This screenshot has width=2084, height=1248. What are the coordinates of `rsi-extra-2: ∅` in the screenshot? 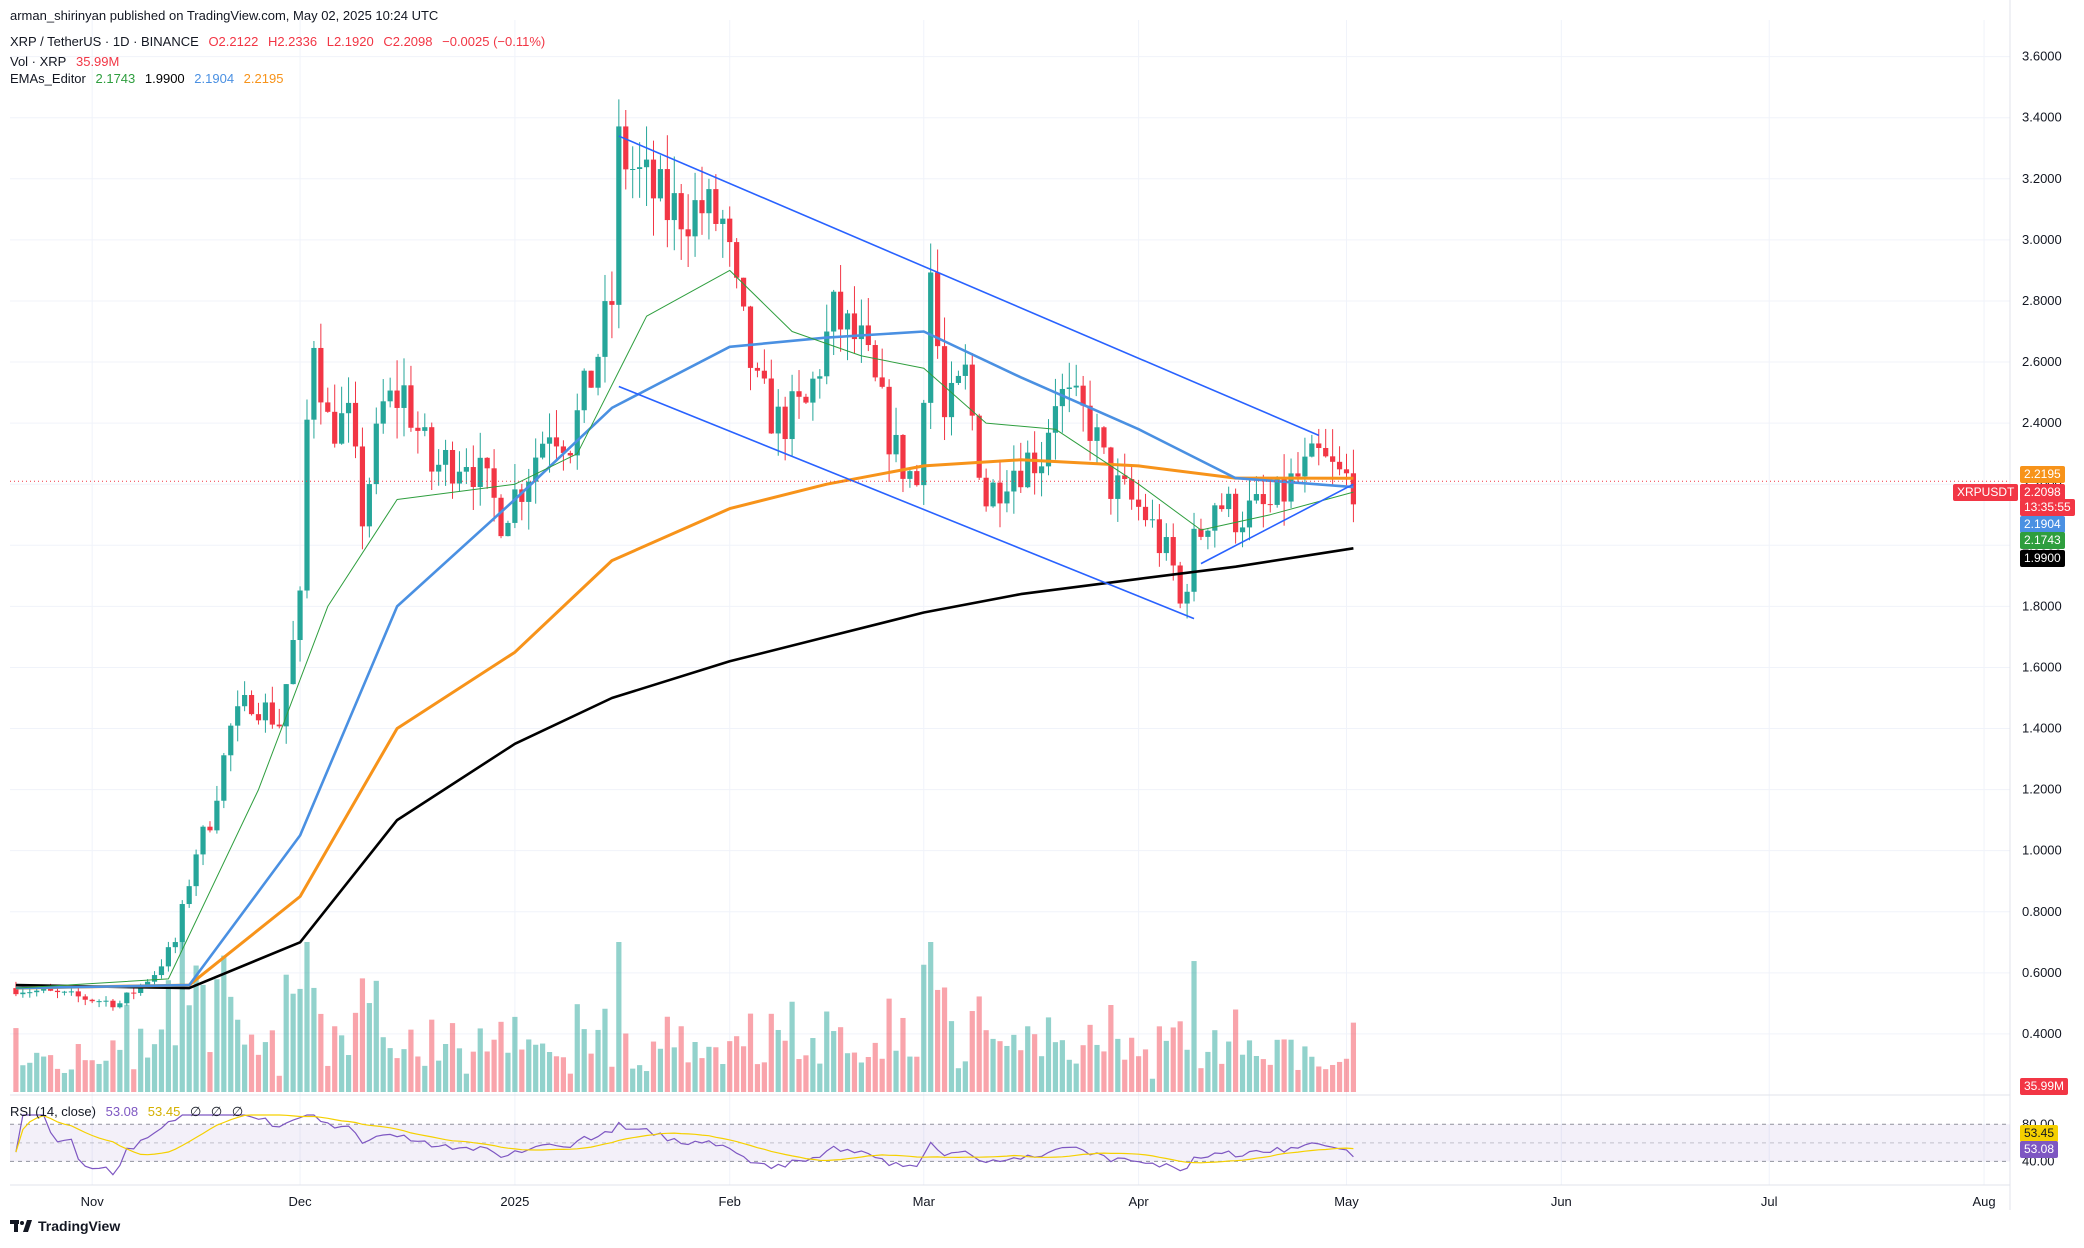 It's located at (216, 1111).